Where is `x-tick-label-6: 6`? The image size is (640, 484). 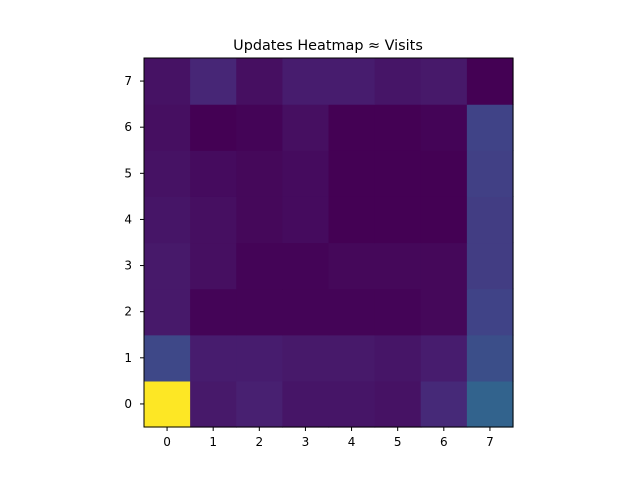 x-tick-label-6: 6 is located at coordinates (444, 442).